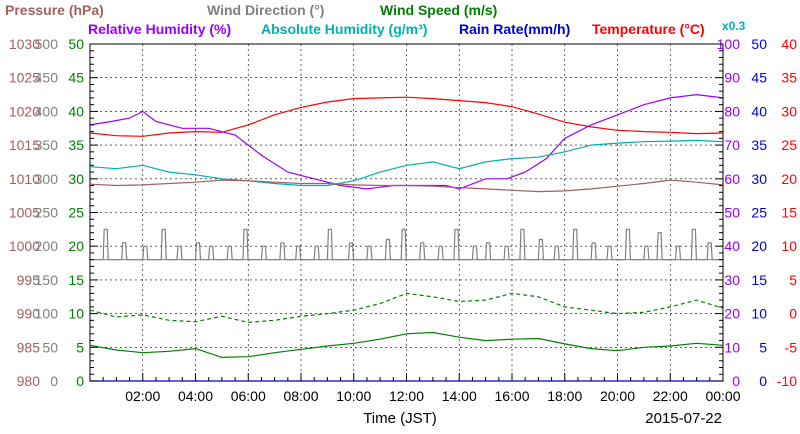 The height and width of the screenshot is (434, 800). Describe the element at coordinates (791, 347) in the screenshot. I see `y-tick-label: -5` at that location.